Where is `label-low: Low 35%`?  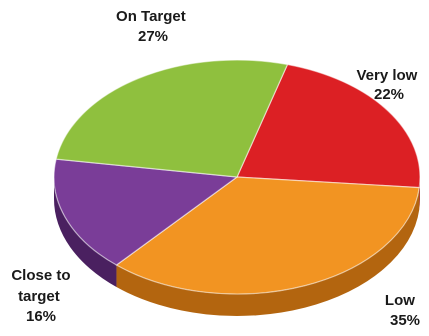 label-low: Low 35% is located at coordinates (402, 310).